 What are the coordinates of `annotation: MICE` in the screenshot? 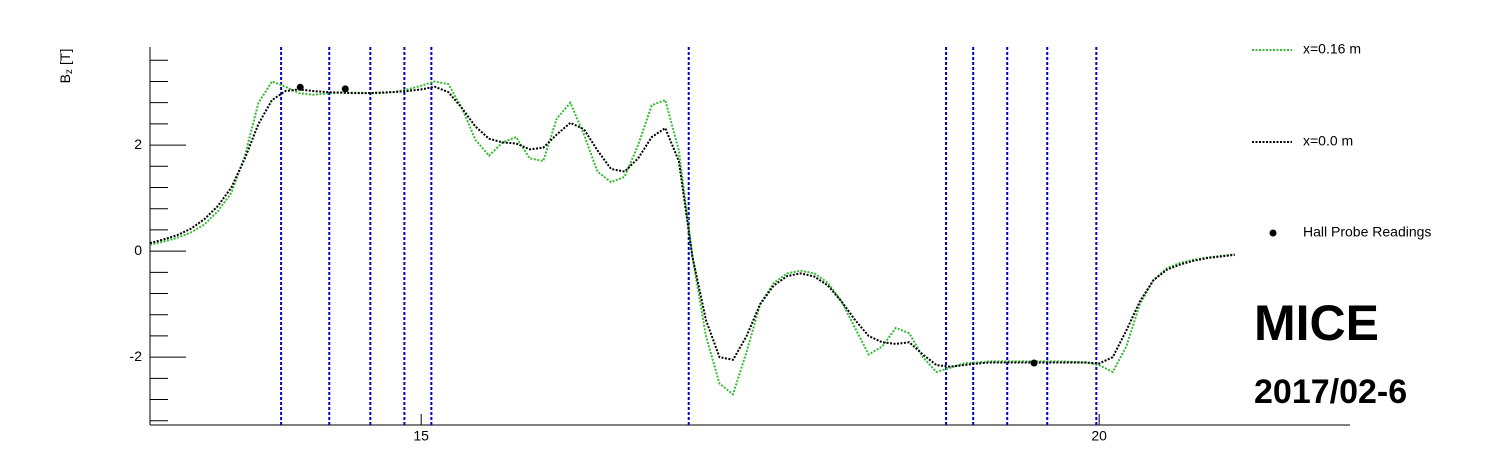 It's located at (1316, 323).